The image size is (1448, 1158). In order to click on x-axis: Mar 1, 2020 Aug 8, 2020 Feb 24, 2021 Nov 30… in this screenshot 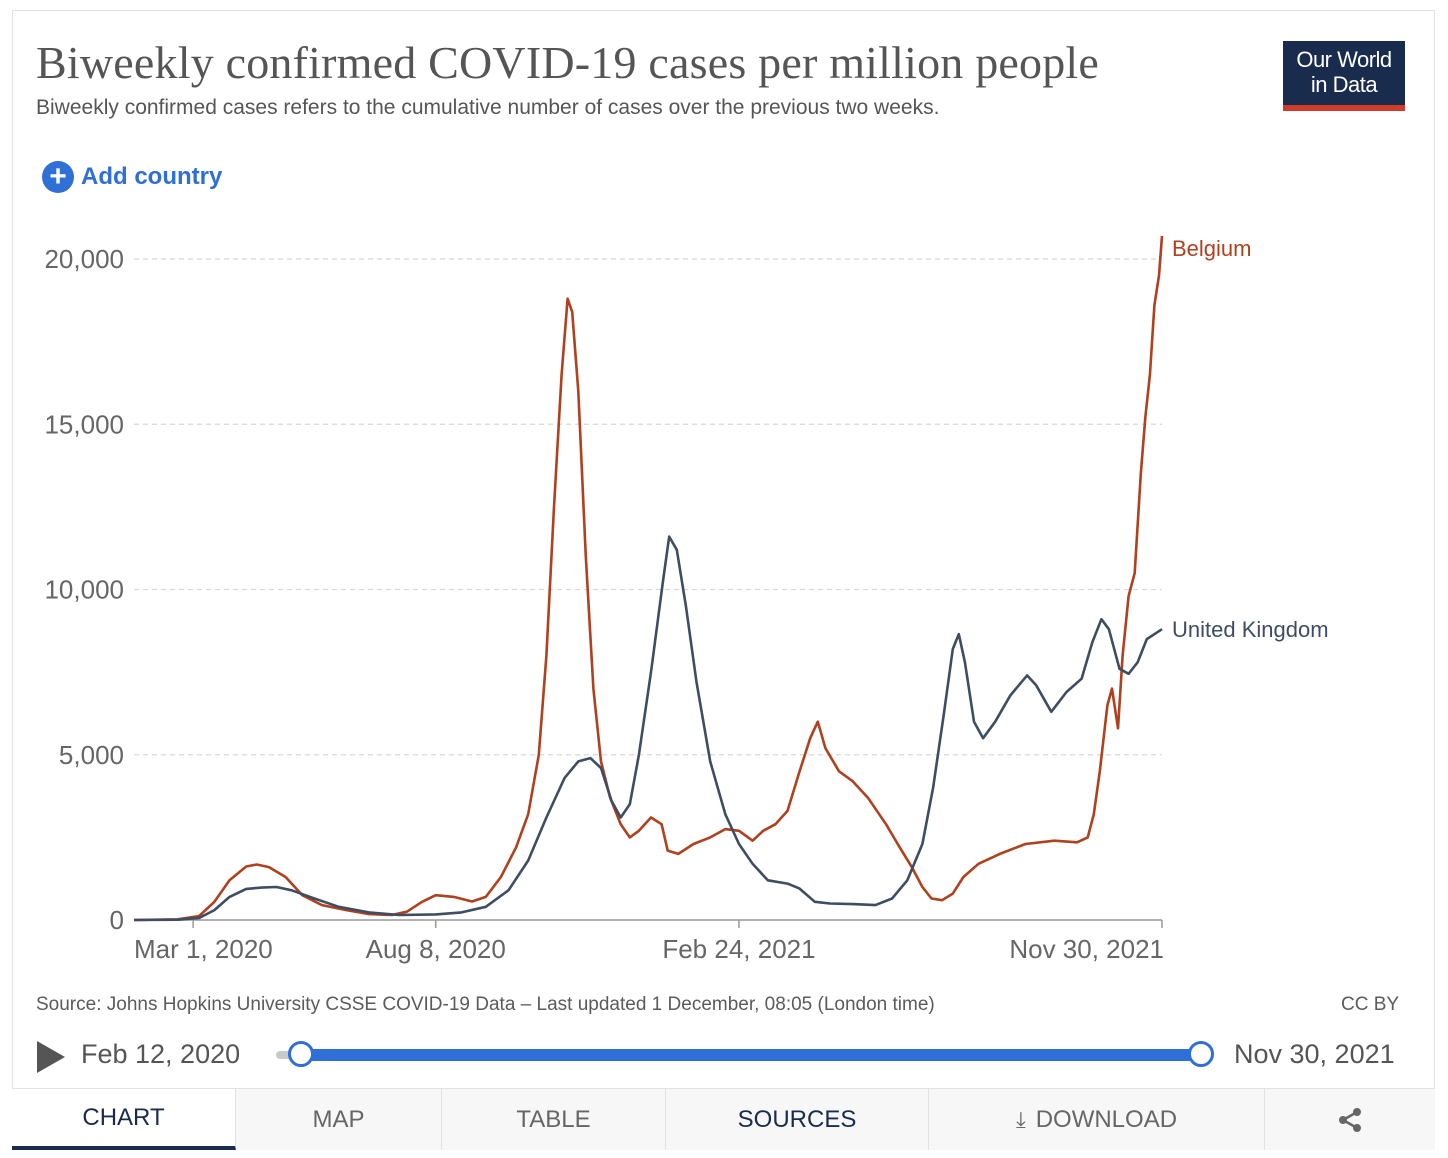, I will do `click(649, 941)`.